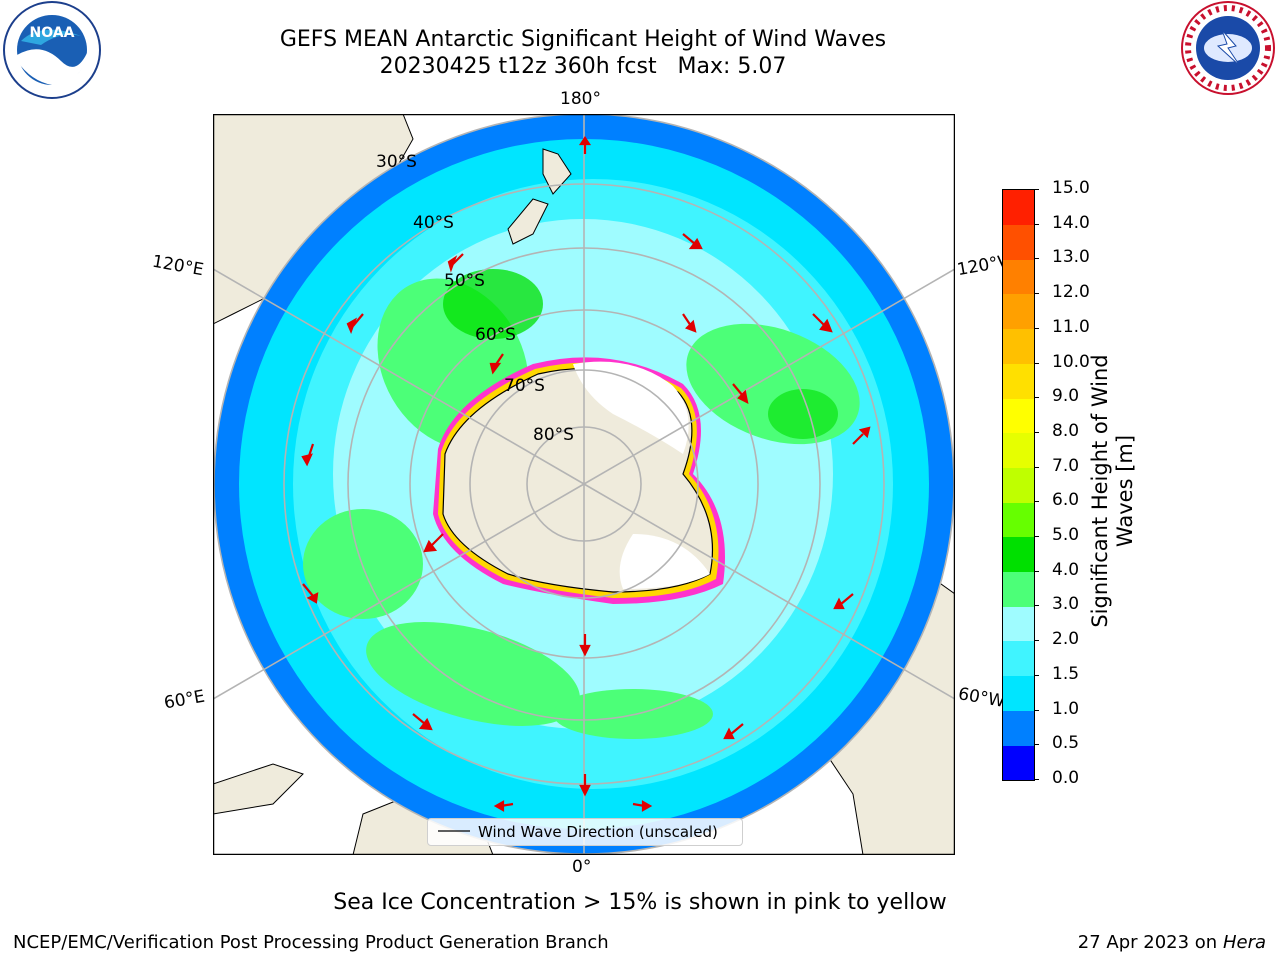 This screenshot has height=960, width=1280. I want to click on colorbar-tick-label: 15.0, so click(1071, 188).